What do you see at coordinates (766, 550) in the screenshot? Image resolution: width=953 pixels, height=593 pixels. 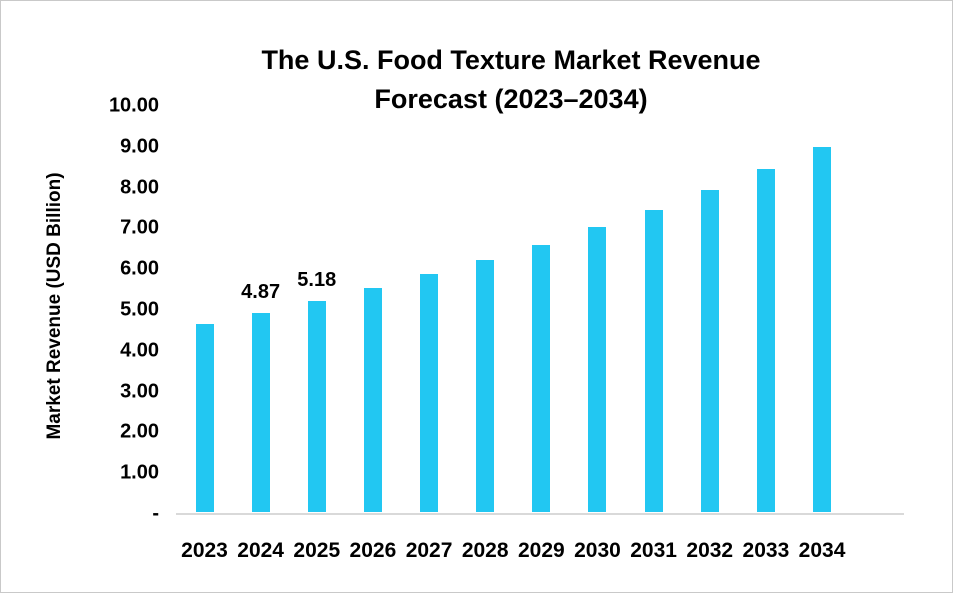 I see `x-label-2033: 2033` at bounding box center [766, 550].